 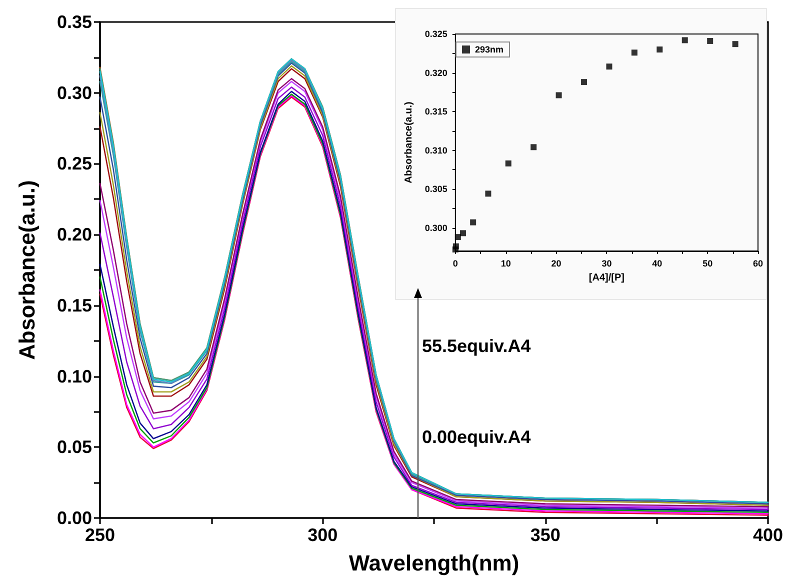 I want to click on annotation: 55.5equiv.A4, so click(x=476, y=346).